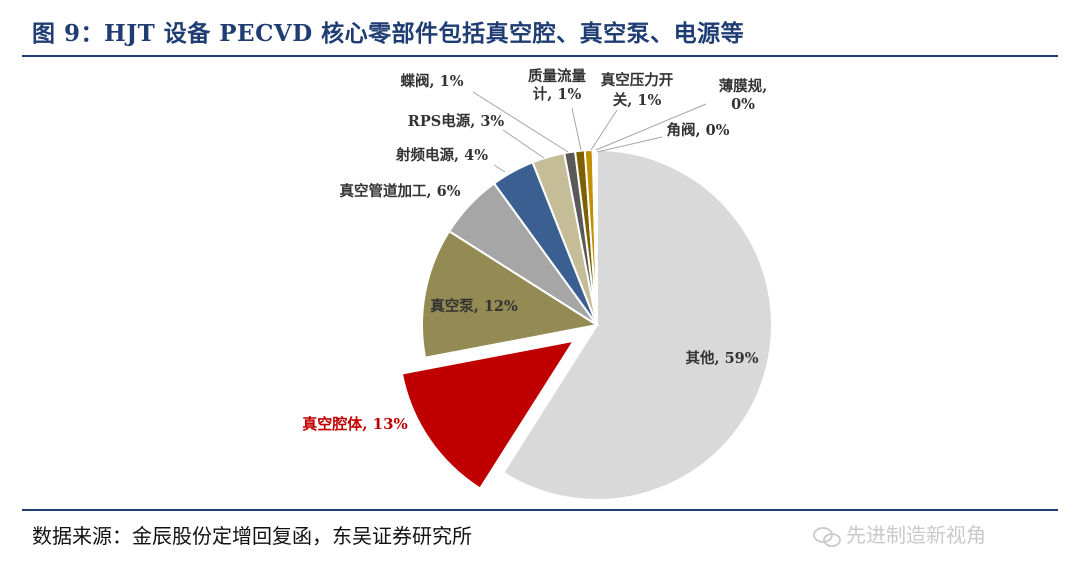 The image size is (1080, 581). Describe the element at coordinates (388, 33) in the screenshot. I see `figure-title: 图 9：HJT 设备 PECVD 核心零部件包括真空腔、真空泵、电源等` at that location.